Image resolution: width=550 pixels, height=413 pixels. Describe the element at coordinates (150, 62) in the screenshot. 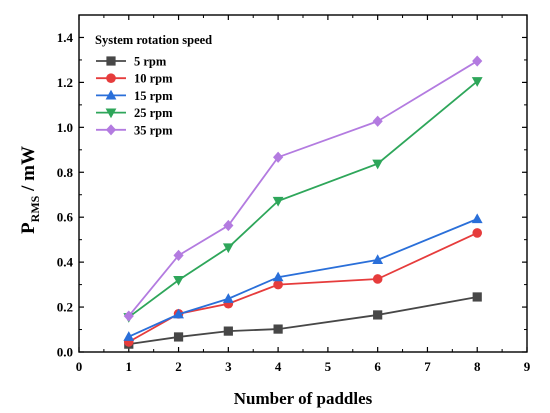

I see `legend-label: 5 rpm` at that location.